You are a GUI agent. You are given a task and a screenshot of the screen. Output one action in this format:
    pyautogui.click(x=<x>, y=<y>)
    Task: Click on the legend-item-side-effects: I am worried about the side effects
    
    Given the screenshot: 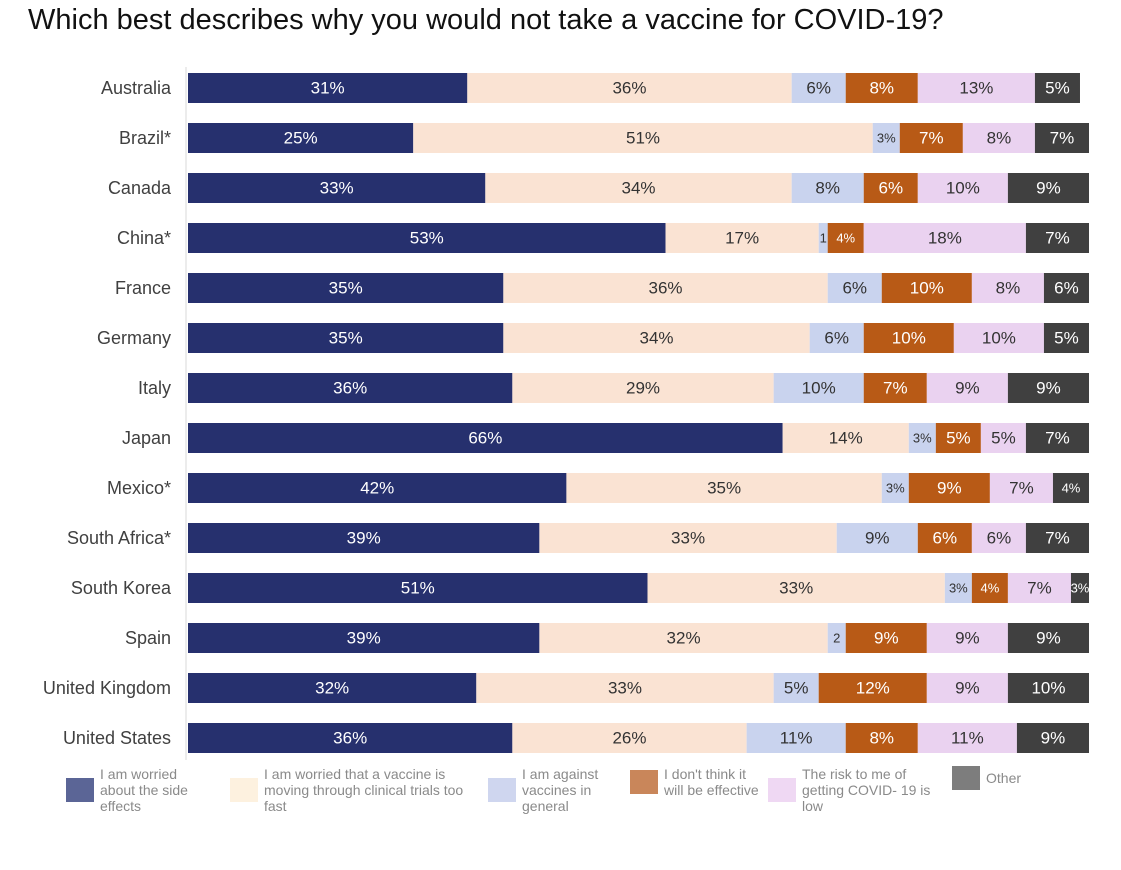 What is the action you would take?
    pyautogui.click(x=133, y=790)
    